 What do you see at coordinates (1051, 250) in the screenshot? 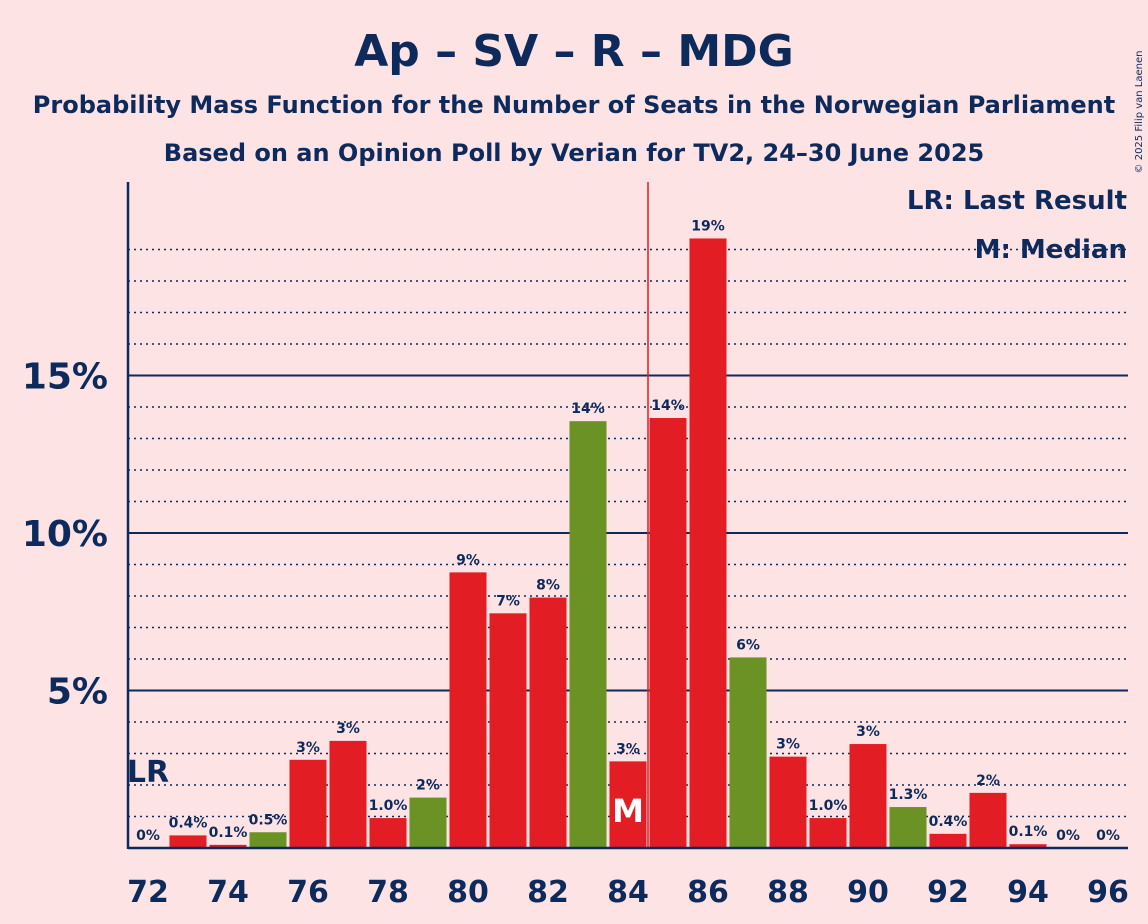
I see `legend-median: M: Median` at bounding box center [1051, 250].